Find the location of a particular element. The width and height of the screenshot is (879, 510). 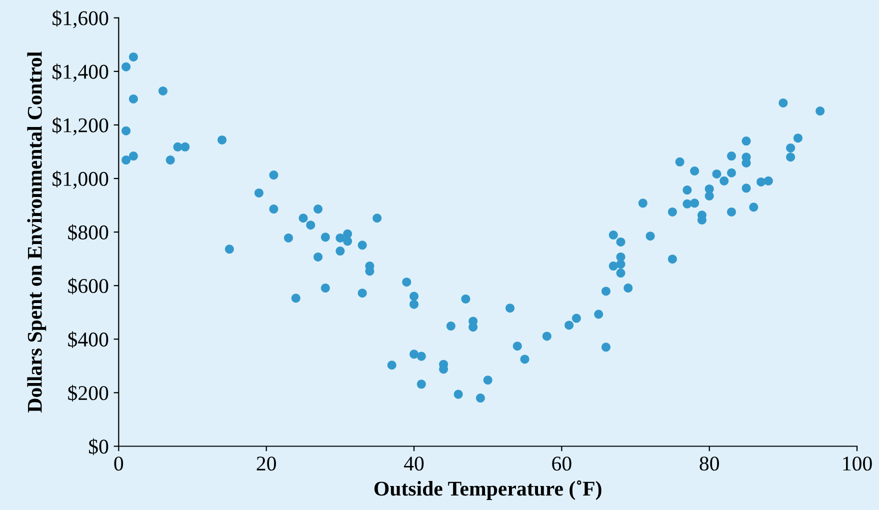

y-tick-label: $800 is located at coordinates (88, 232).